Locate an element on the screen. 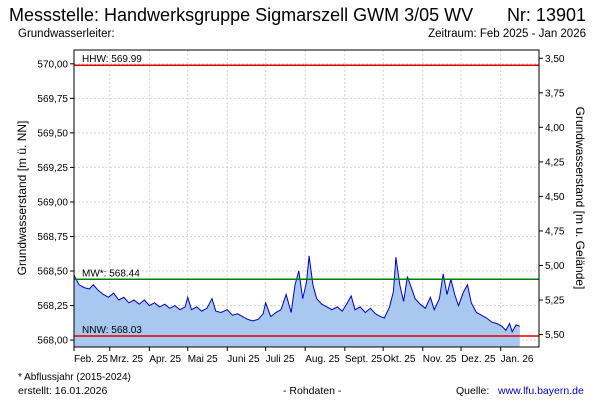 Image resolution: width=600 pixels, height=400 pixels. raw-data-note: - Rohdaten - is located at coordinates (312, 391).